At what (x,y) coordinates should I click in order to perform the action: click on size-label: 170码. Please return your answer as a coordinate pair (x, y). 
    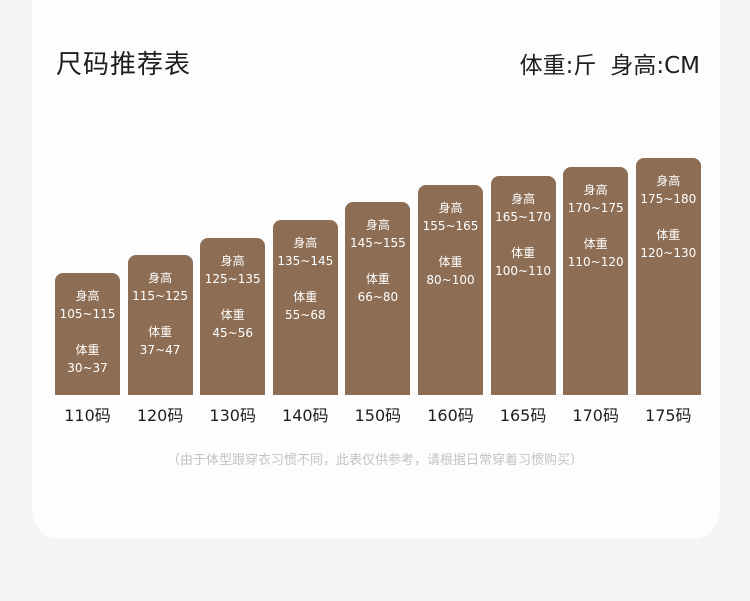
    Looking at the image, I should click on (595, 415).